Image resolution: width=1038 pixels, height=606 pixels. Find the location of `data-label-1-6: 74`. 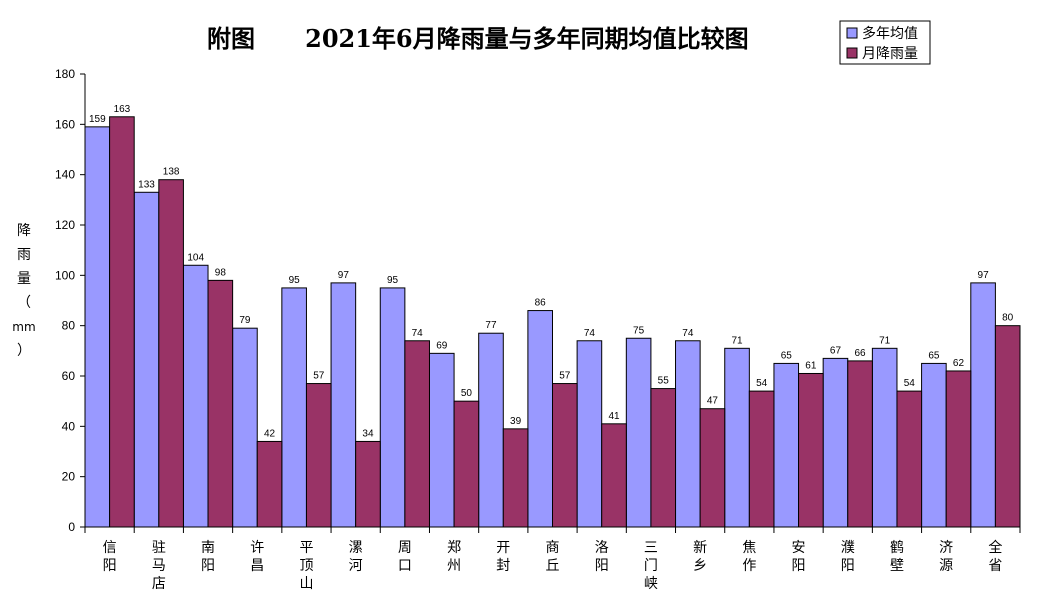

data-label-1-6: 74 is located at coordinates (418, 333).